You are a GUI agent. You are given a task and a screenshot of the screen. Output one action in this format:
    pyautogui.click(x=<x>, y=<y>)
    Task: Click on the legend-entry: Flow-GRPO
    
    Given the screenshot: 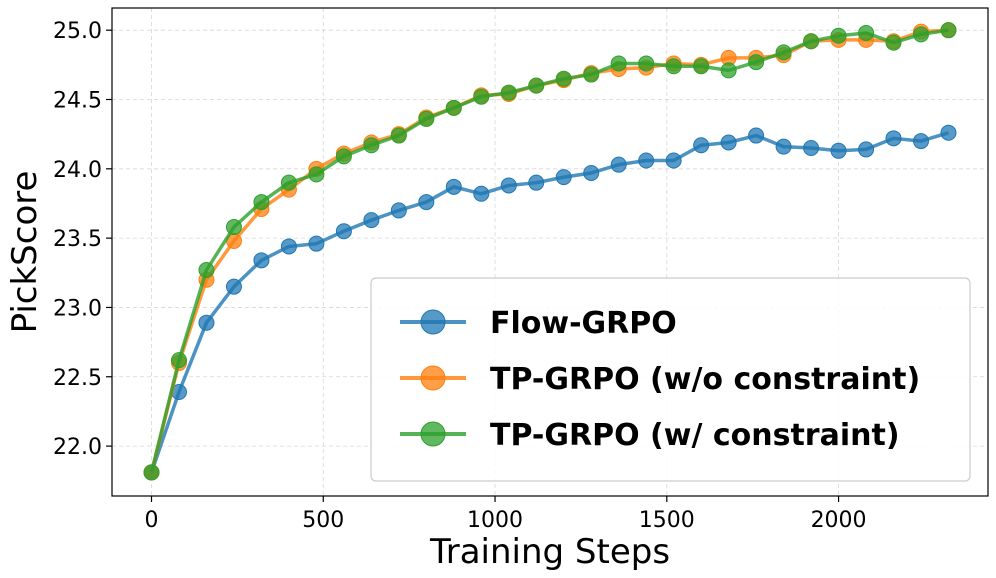 What is the action you would take?
    pyautogui.click(x=538, y=323)
    